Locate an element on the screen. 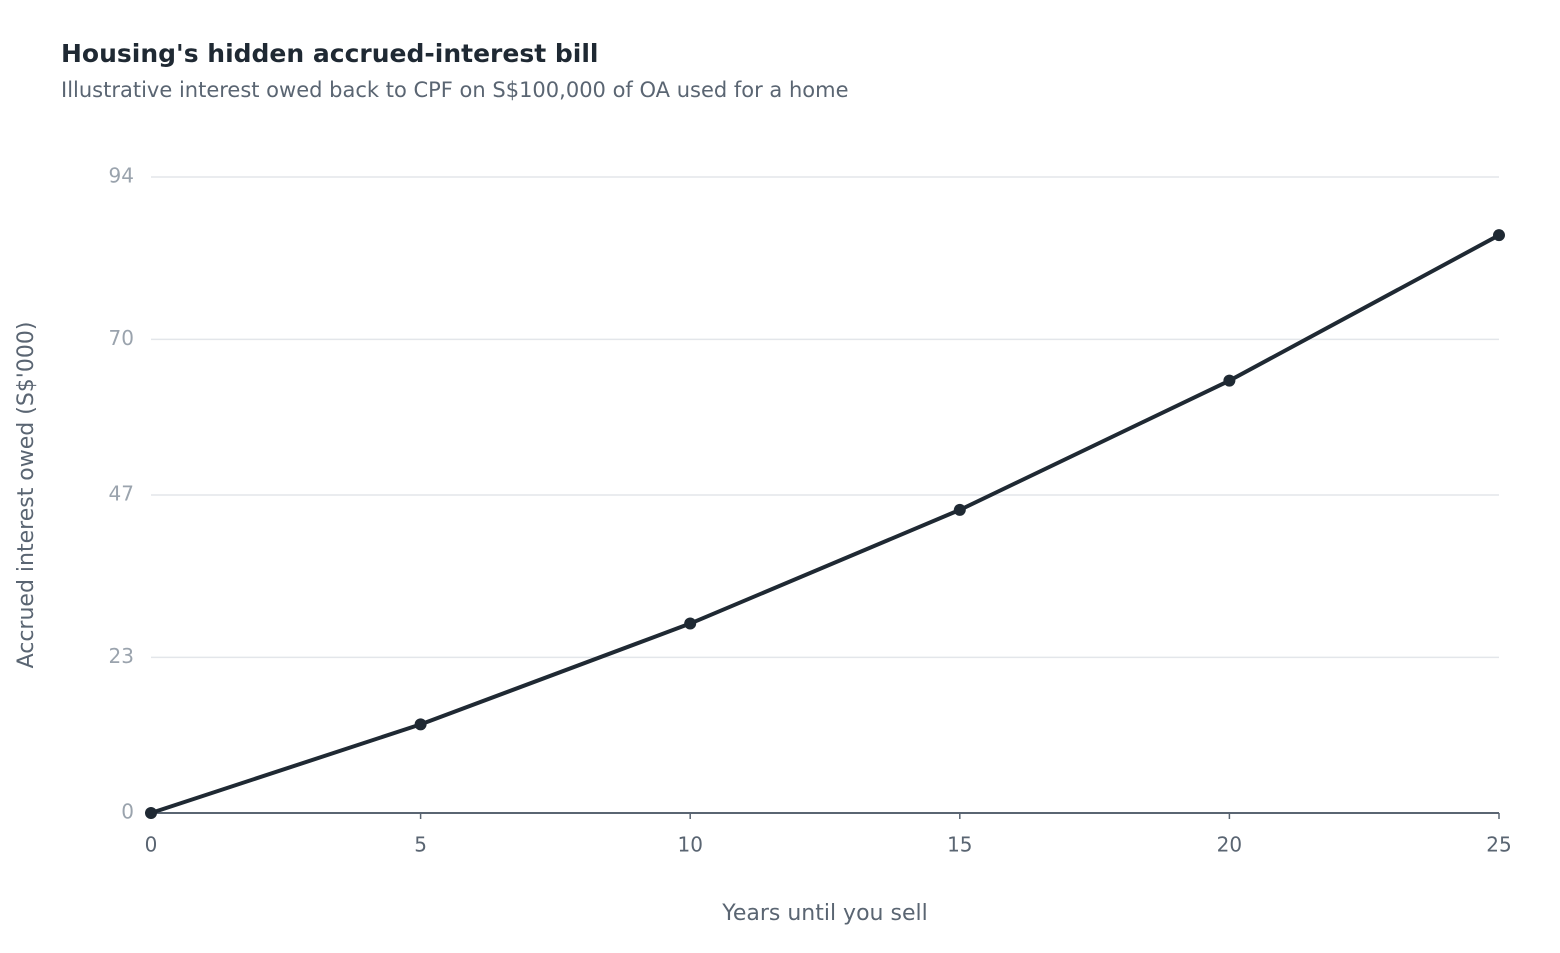 The height and width of the screenshot is (953, 1560). y-tick-label: 94 is located at coordinates (121, 176).